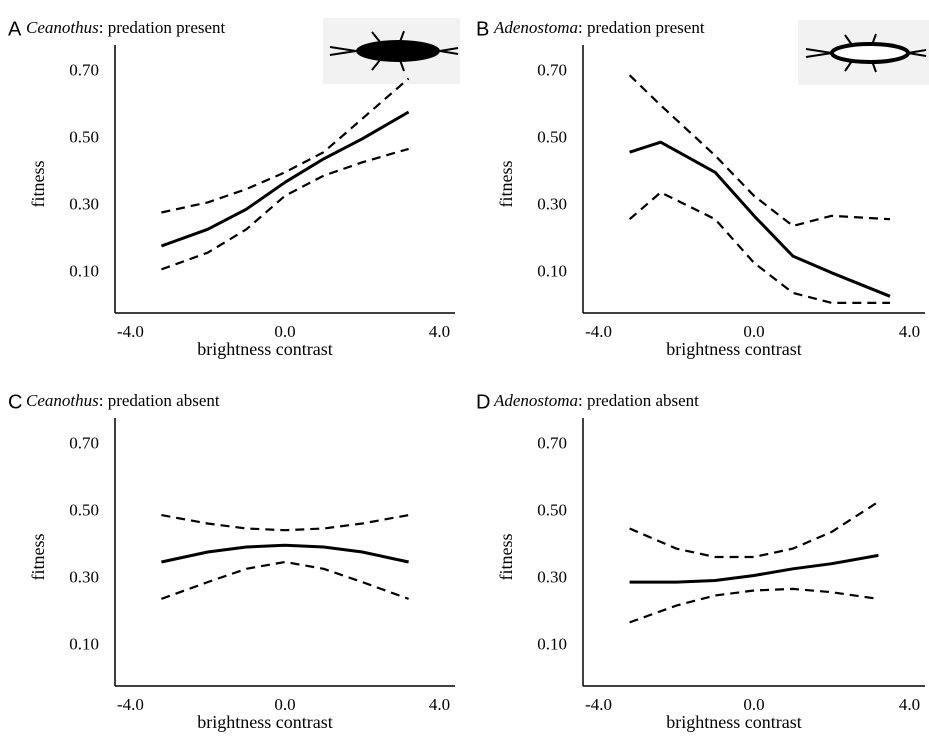 The width and height of the screenshot is (929, 740). I want to click on panel-title: Adenostoma: predation present, so click(599, 27).